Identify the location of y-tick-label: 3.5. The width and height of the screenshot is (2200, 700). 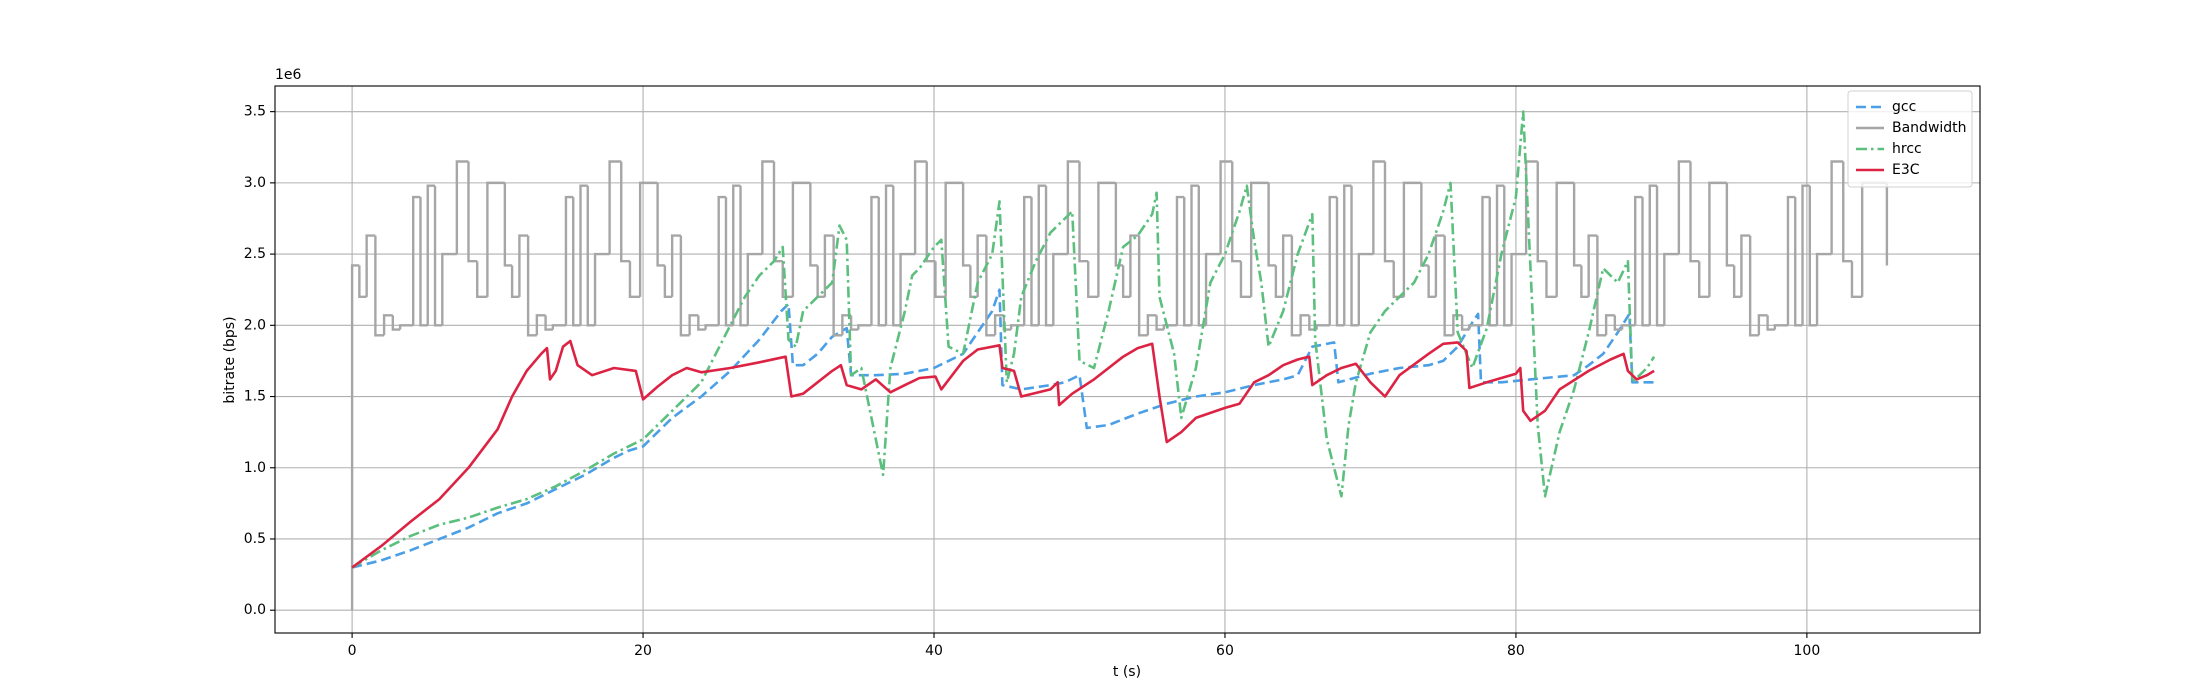
(255, 112).